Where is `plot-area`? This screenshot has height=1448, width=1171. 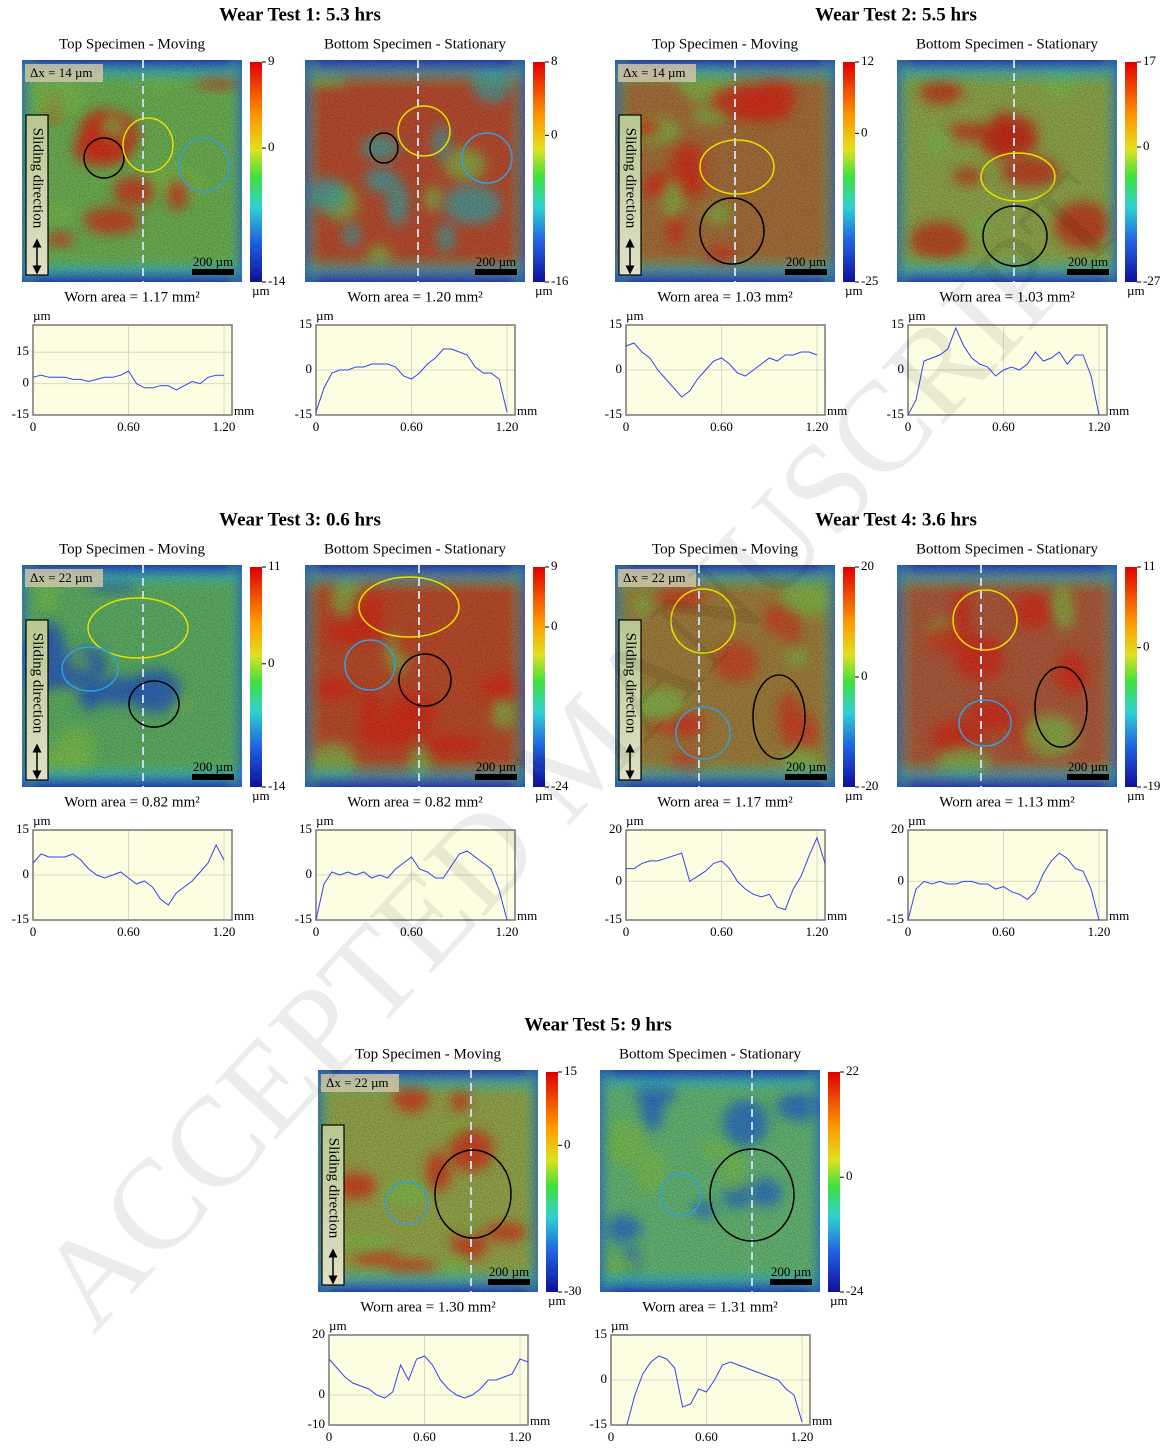 plot-area is located at coordinates (132, 370).